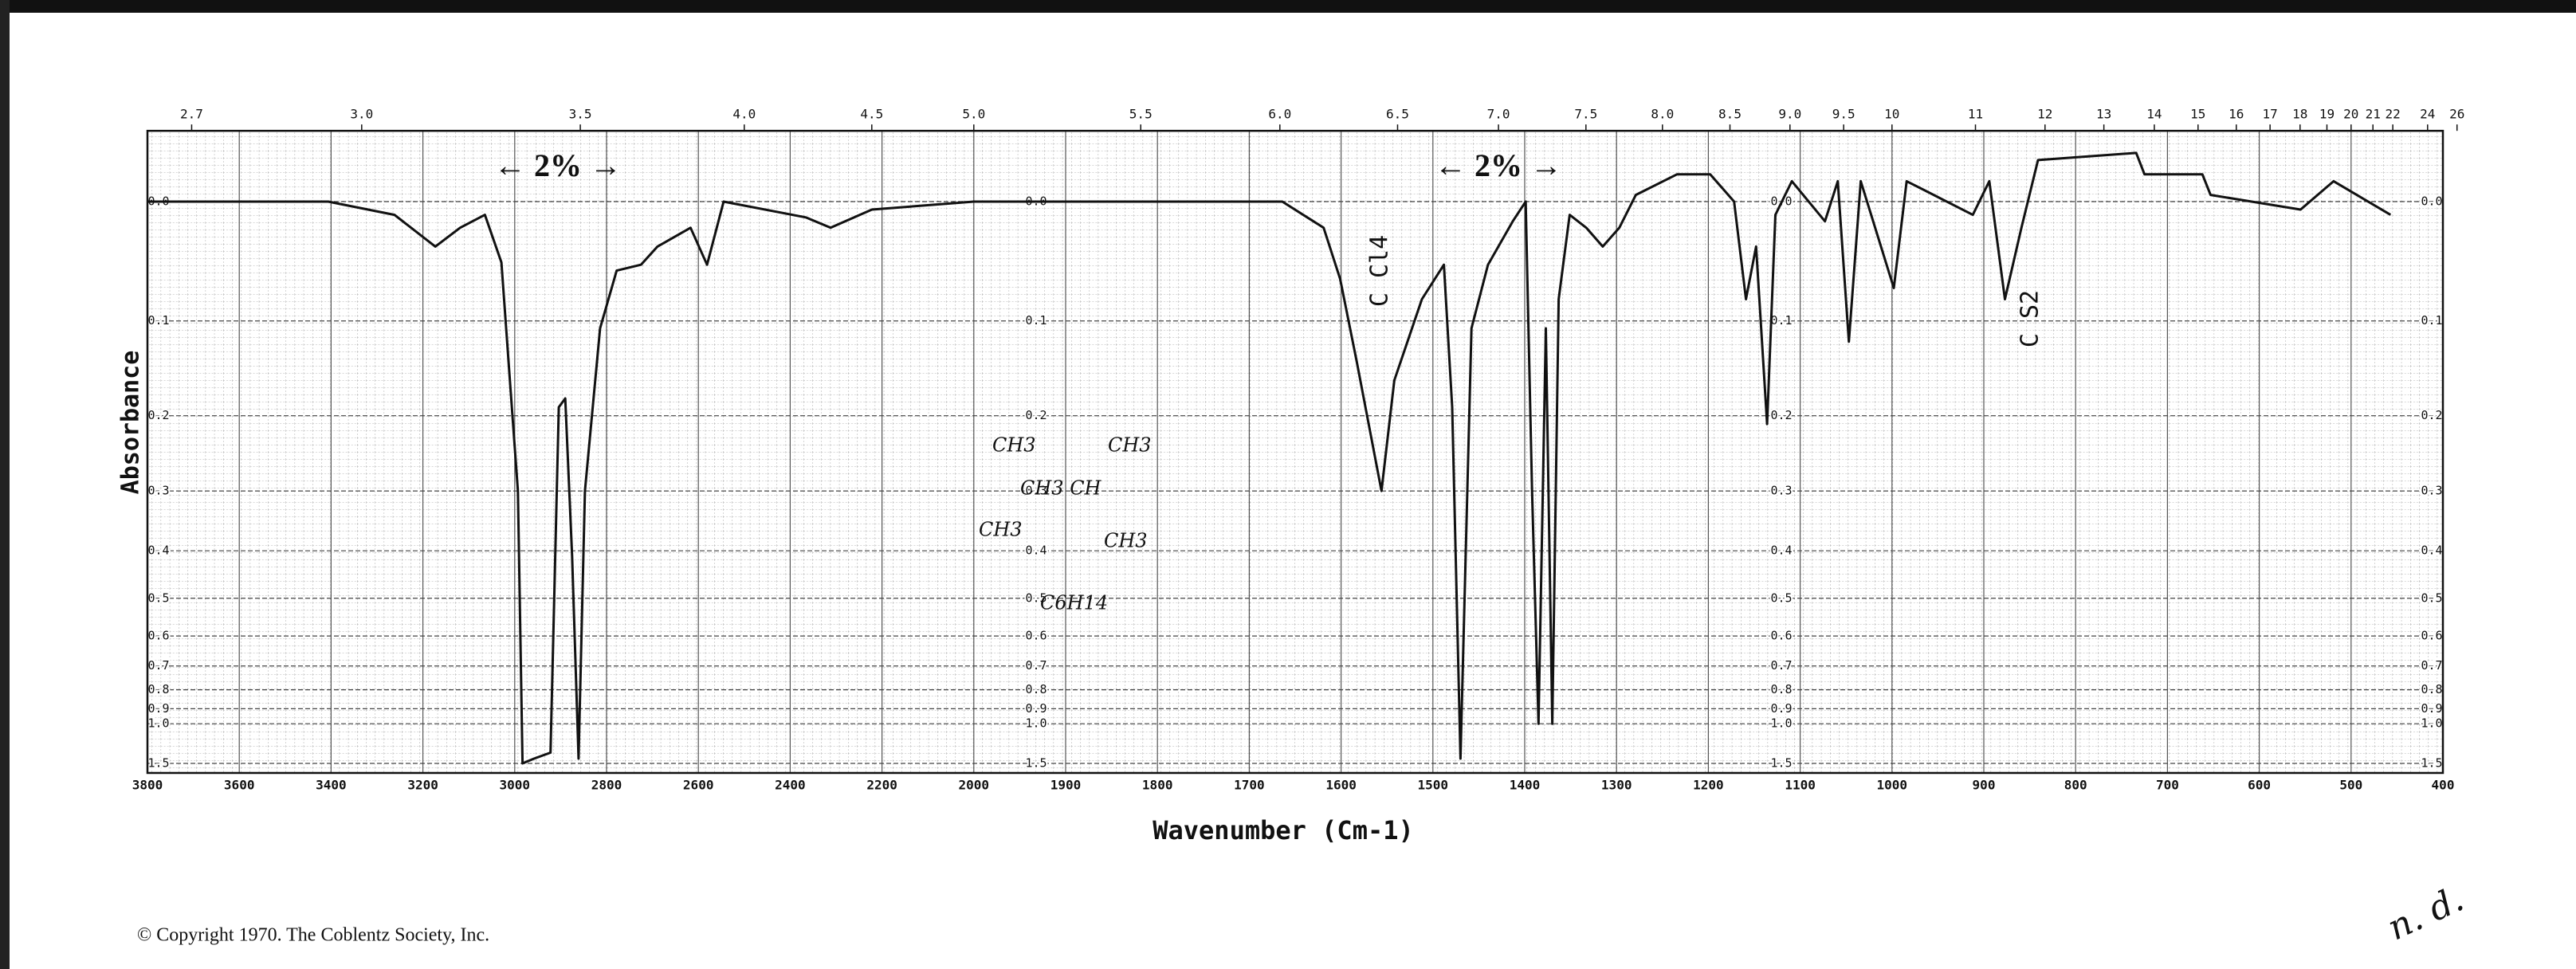 This screenshot has height=969, width=2576. I want to click on x2-tick-label: 24, so click(2427, 114).